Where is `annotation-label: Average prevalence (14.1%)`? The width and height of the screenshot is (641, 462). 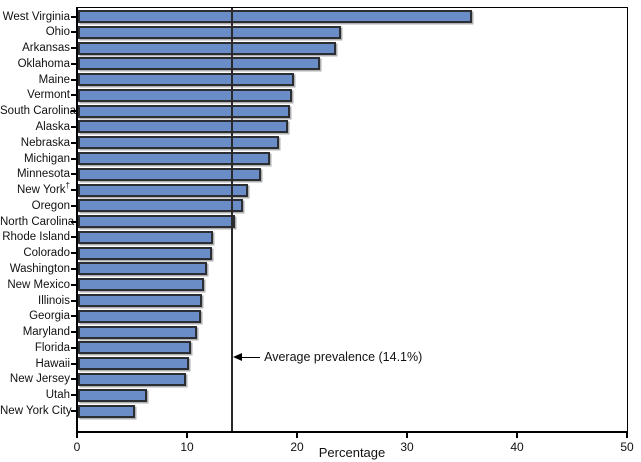
annotation-label: Average prevalence (14.1%) is located at coordinates (343, 357).